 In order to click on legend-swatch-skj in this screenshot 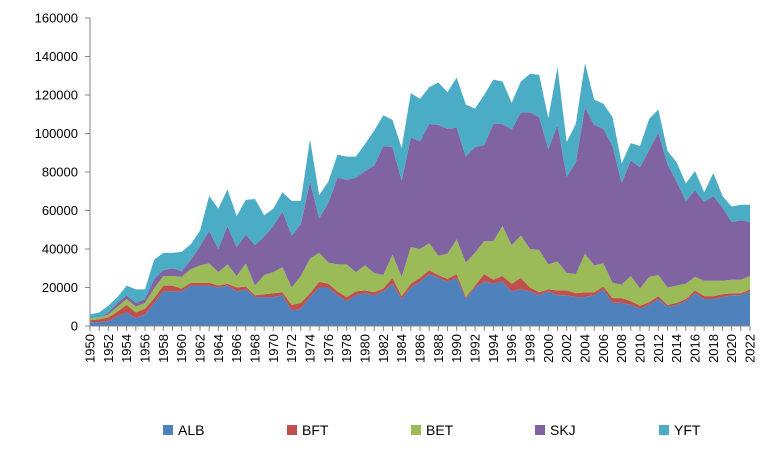, I will do `click(540, 430)`.